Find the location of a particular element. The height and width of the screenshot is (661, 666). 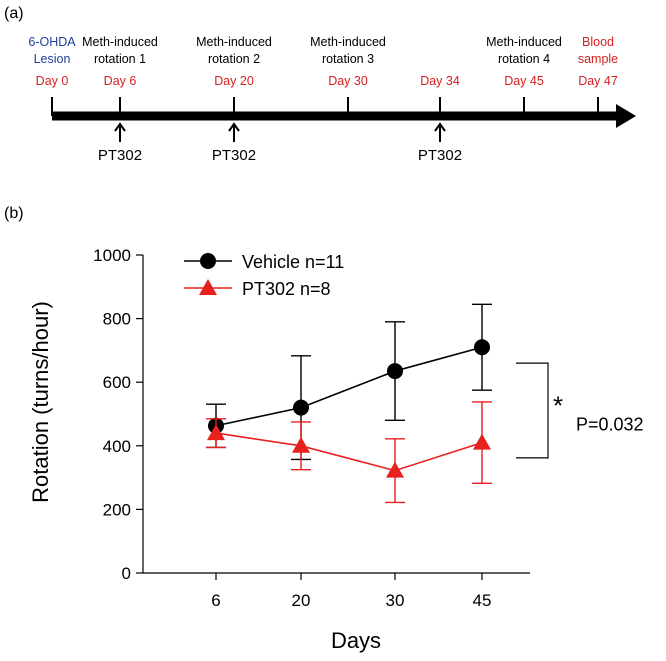

event-description: rotation 3 is located at coordinates (348, 59).